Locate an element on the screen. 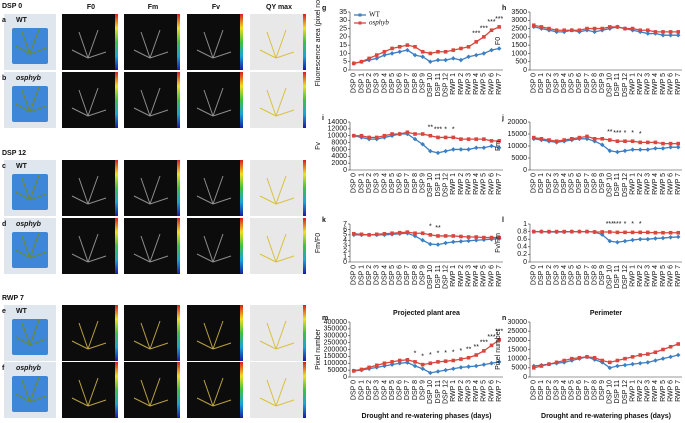 Image resolution: width=685 pixels, height=423 pixels. x-tick-label: DSP 5 is located at coordinates (392, 83).